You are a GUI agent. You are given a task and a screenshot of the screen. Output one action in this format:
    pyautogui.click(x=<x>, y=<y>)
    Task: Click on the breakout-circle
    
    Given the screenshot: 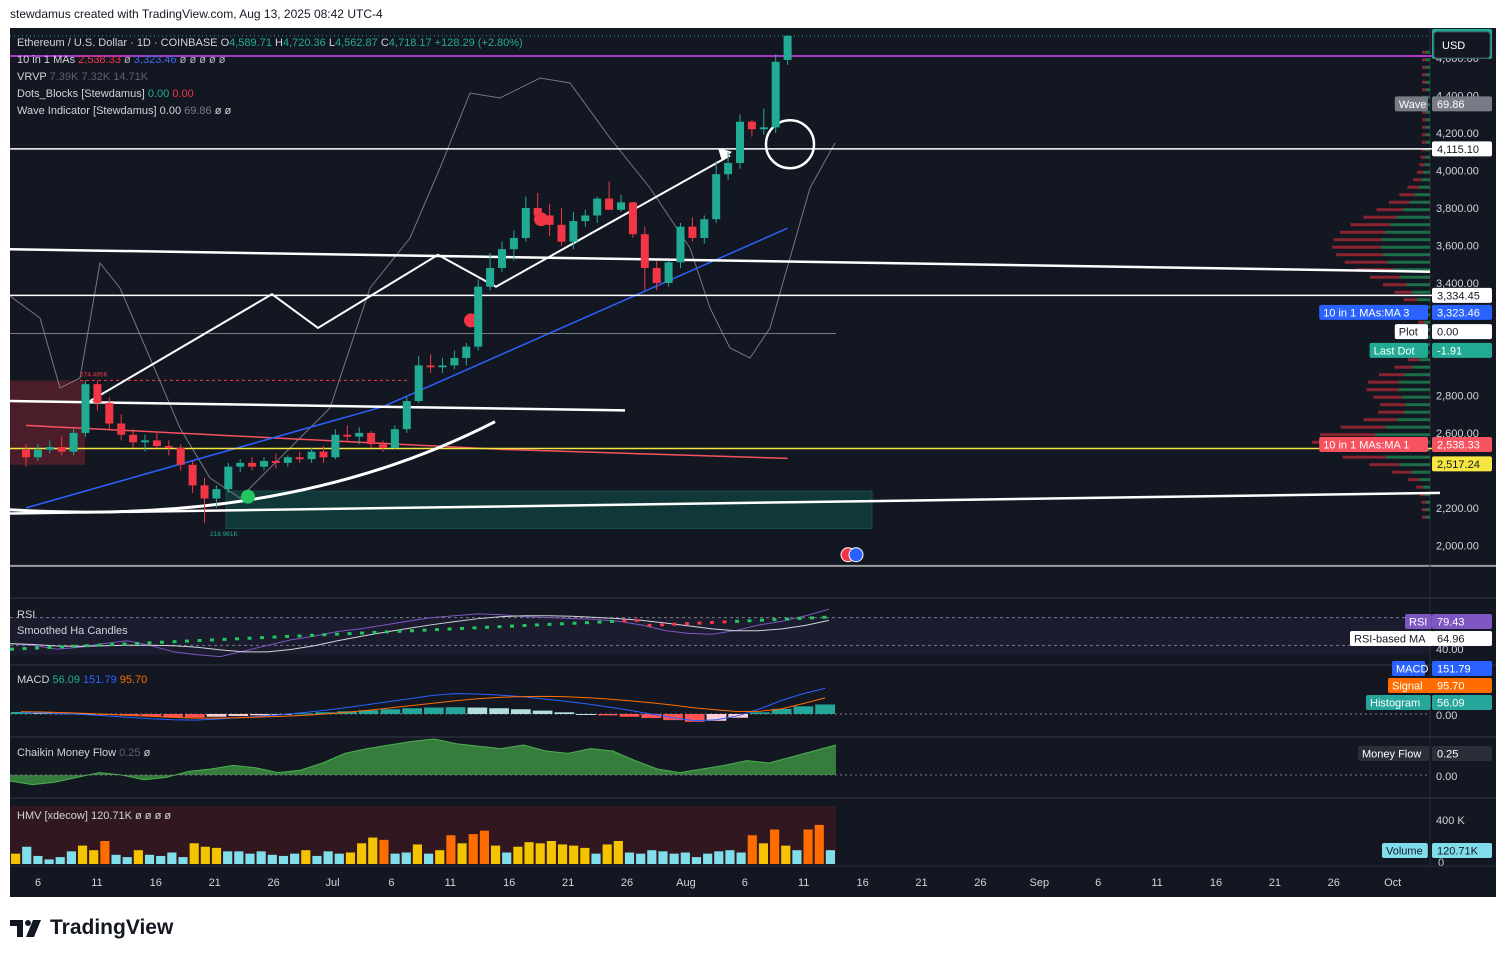 What is the action you would take?
    pyautogui.click(x=790, y=144)
    